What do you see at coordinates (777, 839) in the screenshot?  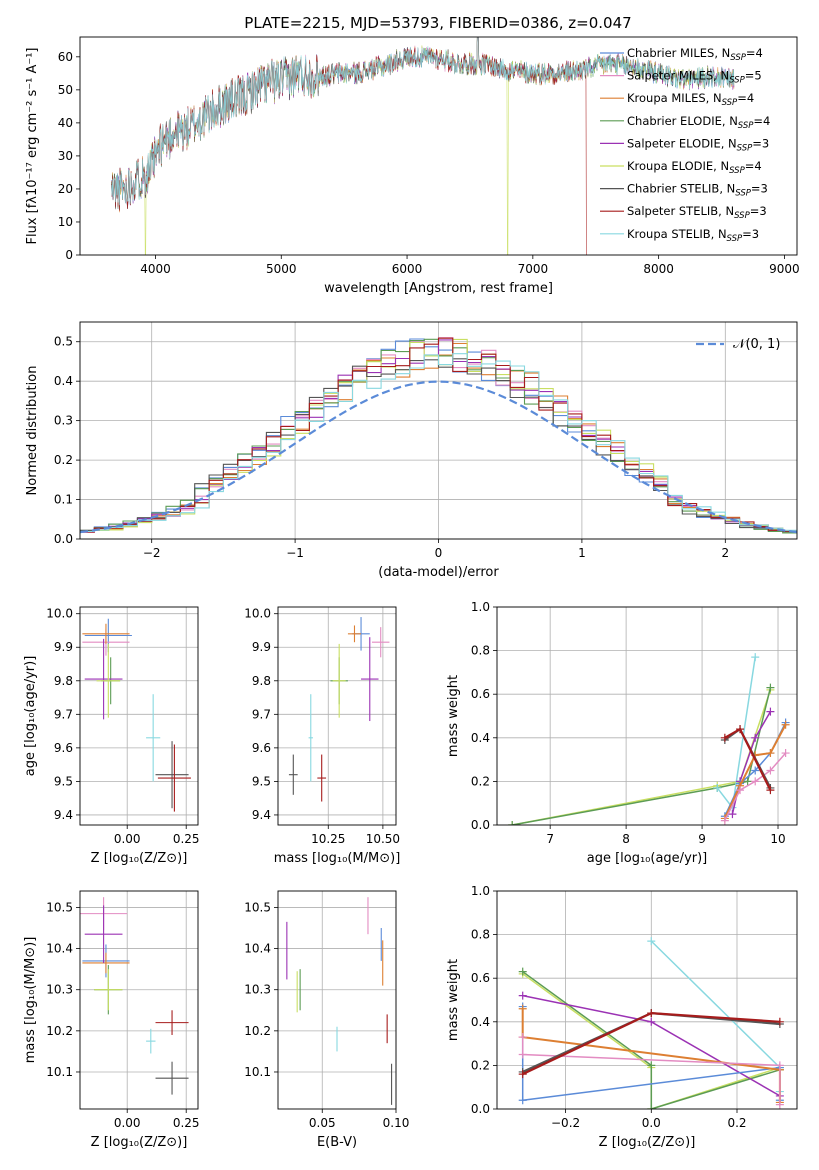 I see `x-tick-label: 10` at bounding box center [777, 839].